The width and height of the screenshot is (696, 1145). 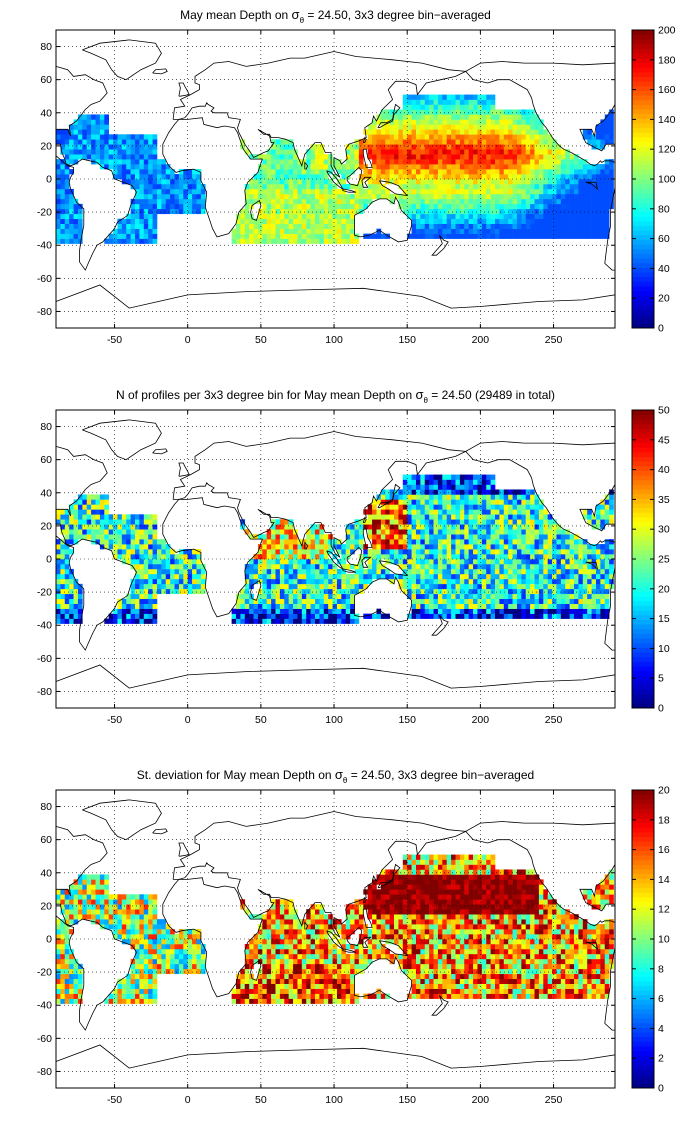 What do you see at coordinates (554, 720) in the screenshot?
I see `x-tick-label: 250` at bounding box center [554, 720].